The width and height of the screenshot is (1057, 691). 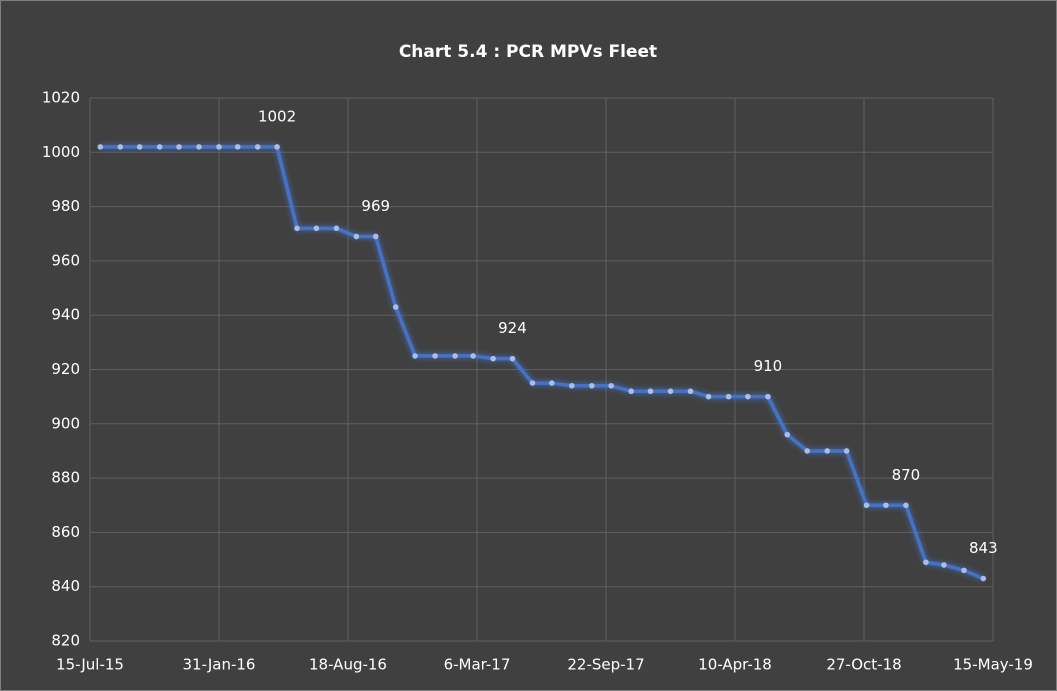 I want to click on x-tick-label: 31-Jan-16, so click(x=219, y=665).